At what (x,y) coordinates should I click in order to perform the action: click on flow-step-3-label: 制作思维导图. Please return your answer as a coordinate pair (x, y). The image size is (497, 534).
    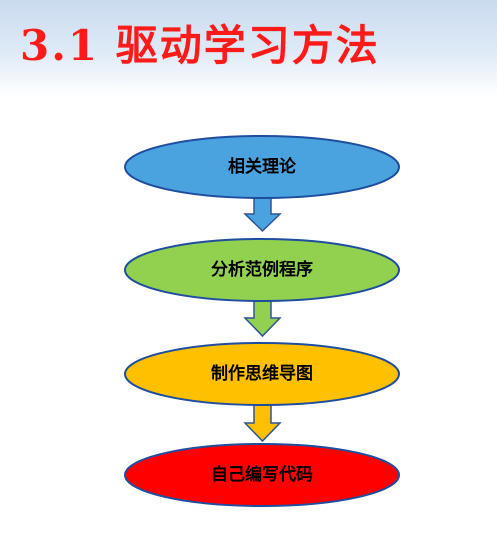
    Looking at the image, I should click on (262, 373).